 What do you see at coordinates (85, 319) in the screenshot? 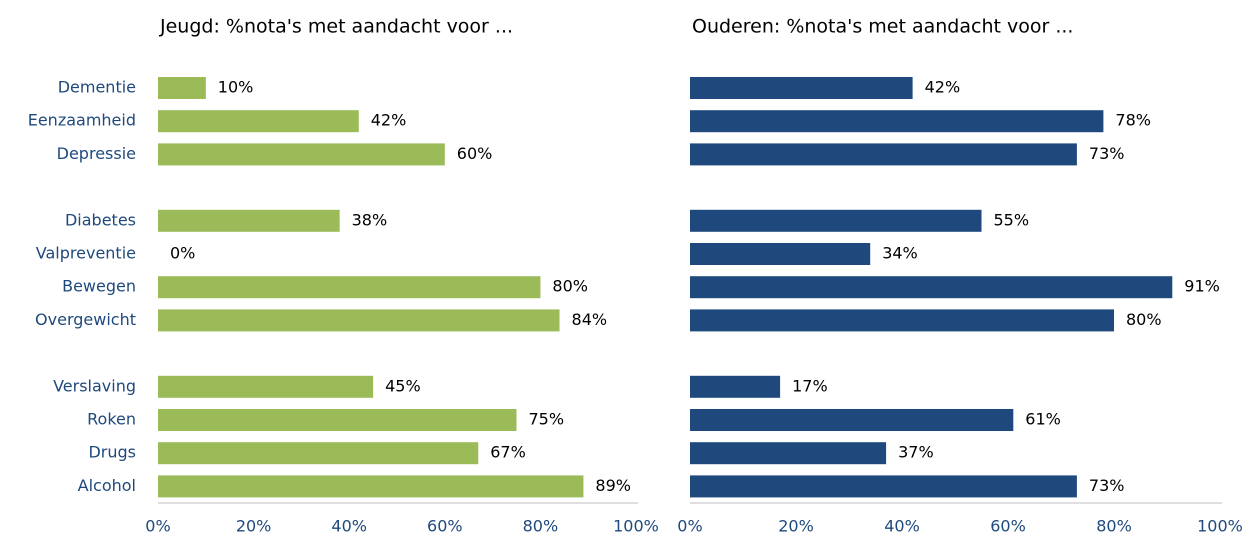
I see `category-label: Overgewicht` at bounding box center [85, 319].